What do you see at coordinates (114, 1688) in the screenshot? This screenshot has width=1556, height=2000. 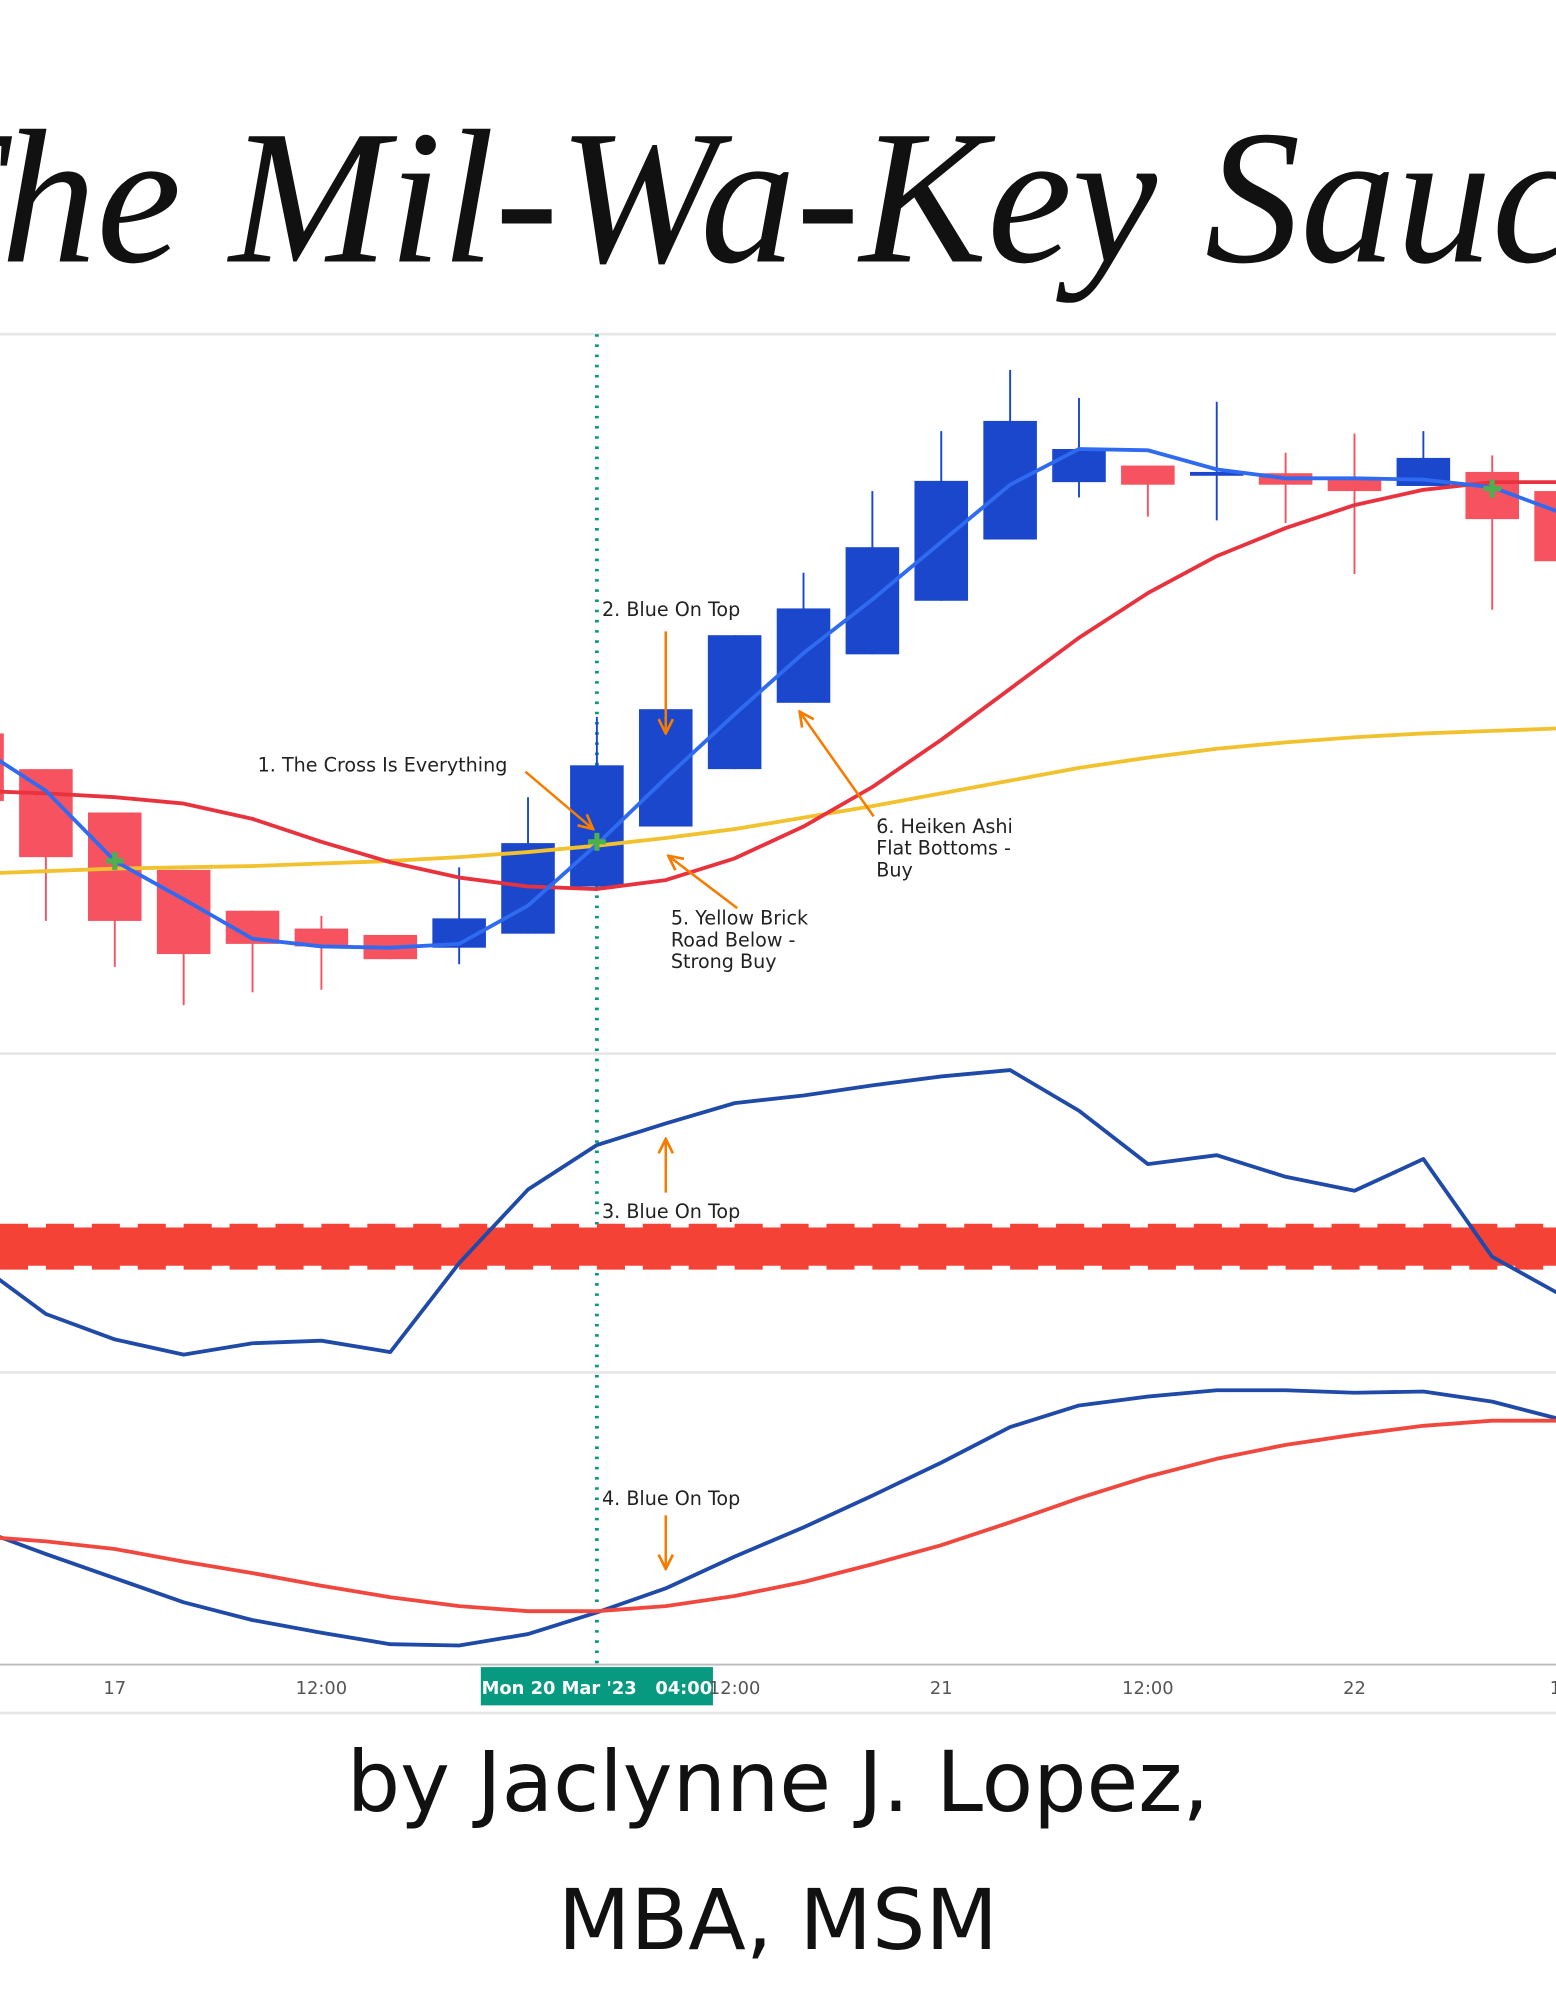 I see `x-tick-label: 17` at bounding box center [114, 1688].